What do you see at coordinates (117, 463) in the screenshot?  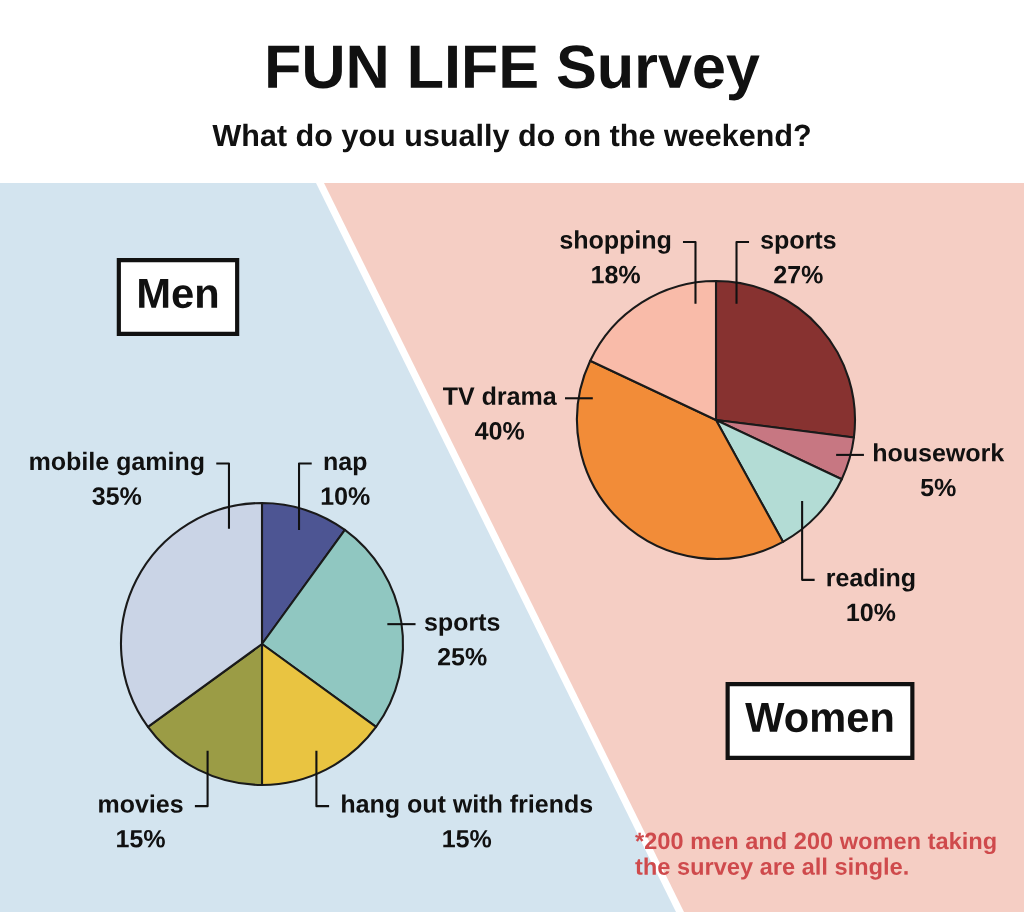 I see `slice-label: mobile gaming` at bounding box center [117, 463].